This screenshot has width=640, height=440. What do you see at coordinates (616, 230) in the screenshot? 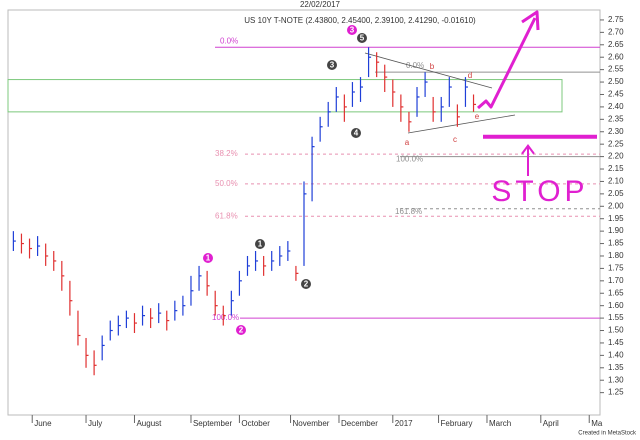
I see `y-tick-label: 1.90` at bounding box center [616, 230].